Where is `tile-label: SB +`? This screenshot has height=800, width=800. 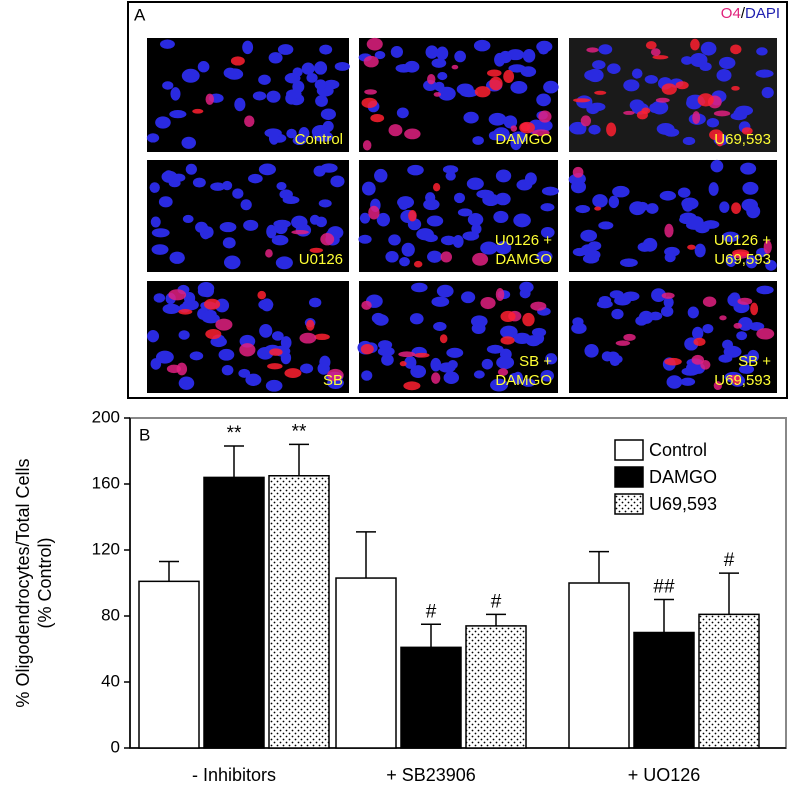
tile-label: SB + is located at coordinates (754, 361).